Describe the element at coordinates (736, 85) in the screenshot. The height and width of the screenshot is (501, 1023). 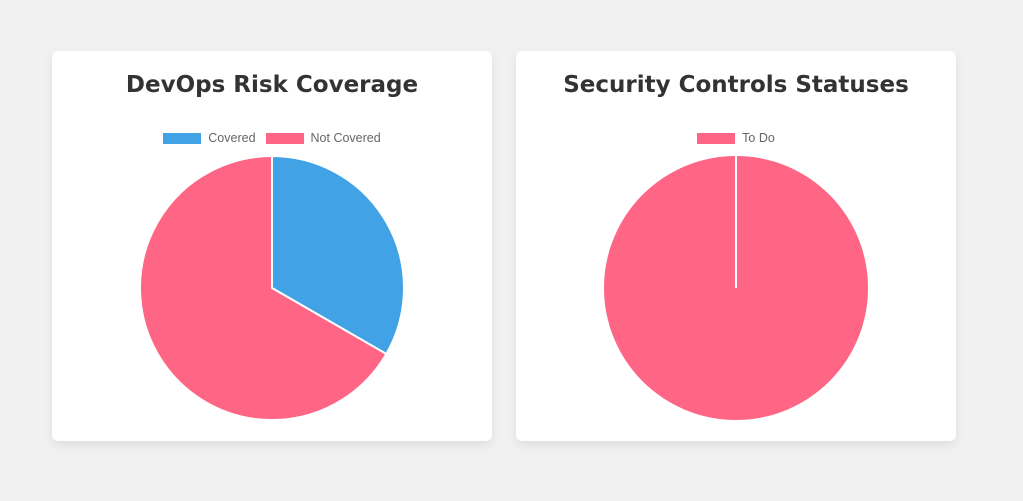
I see `chart-title: Security Controls Statuses` at that location.